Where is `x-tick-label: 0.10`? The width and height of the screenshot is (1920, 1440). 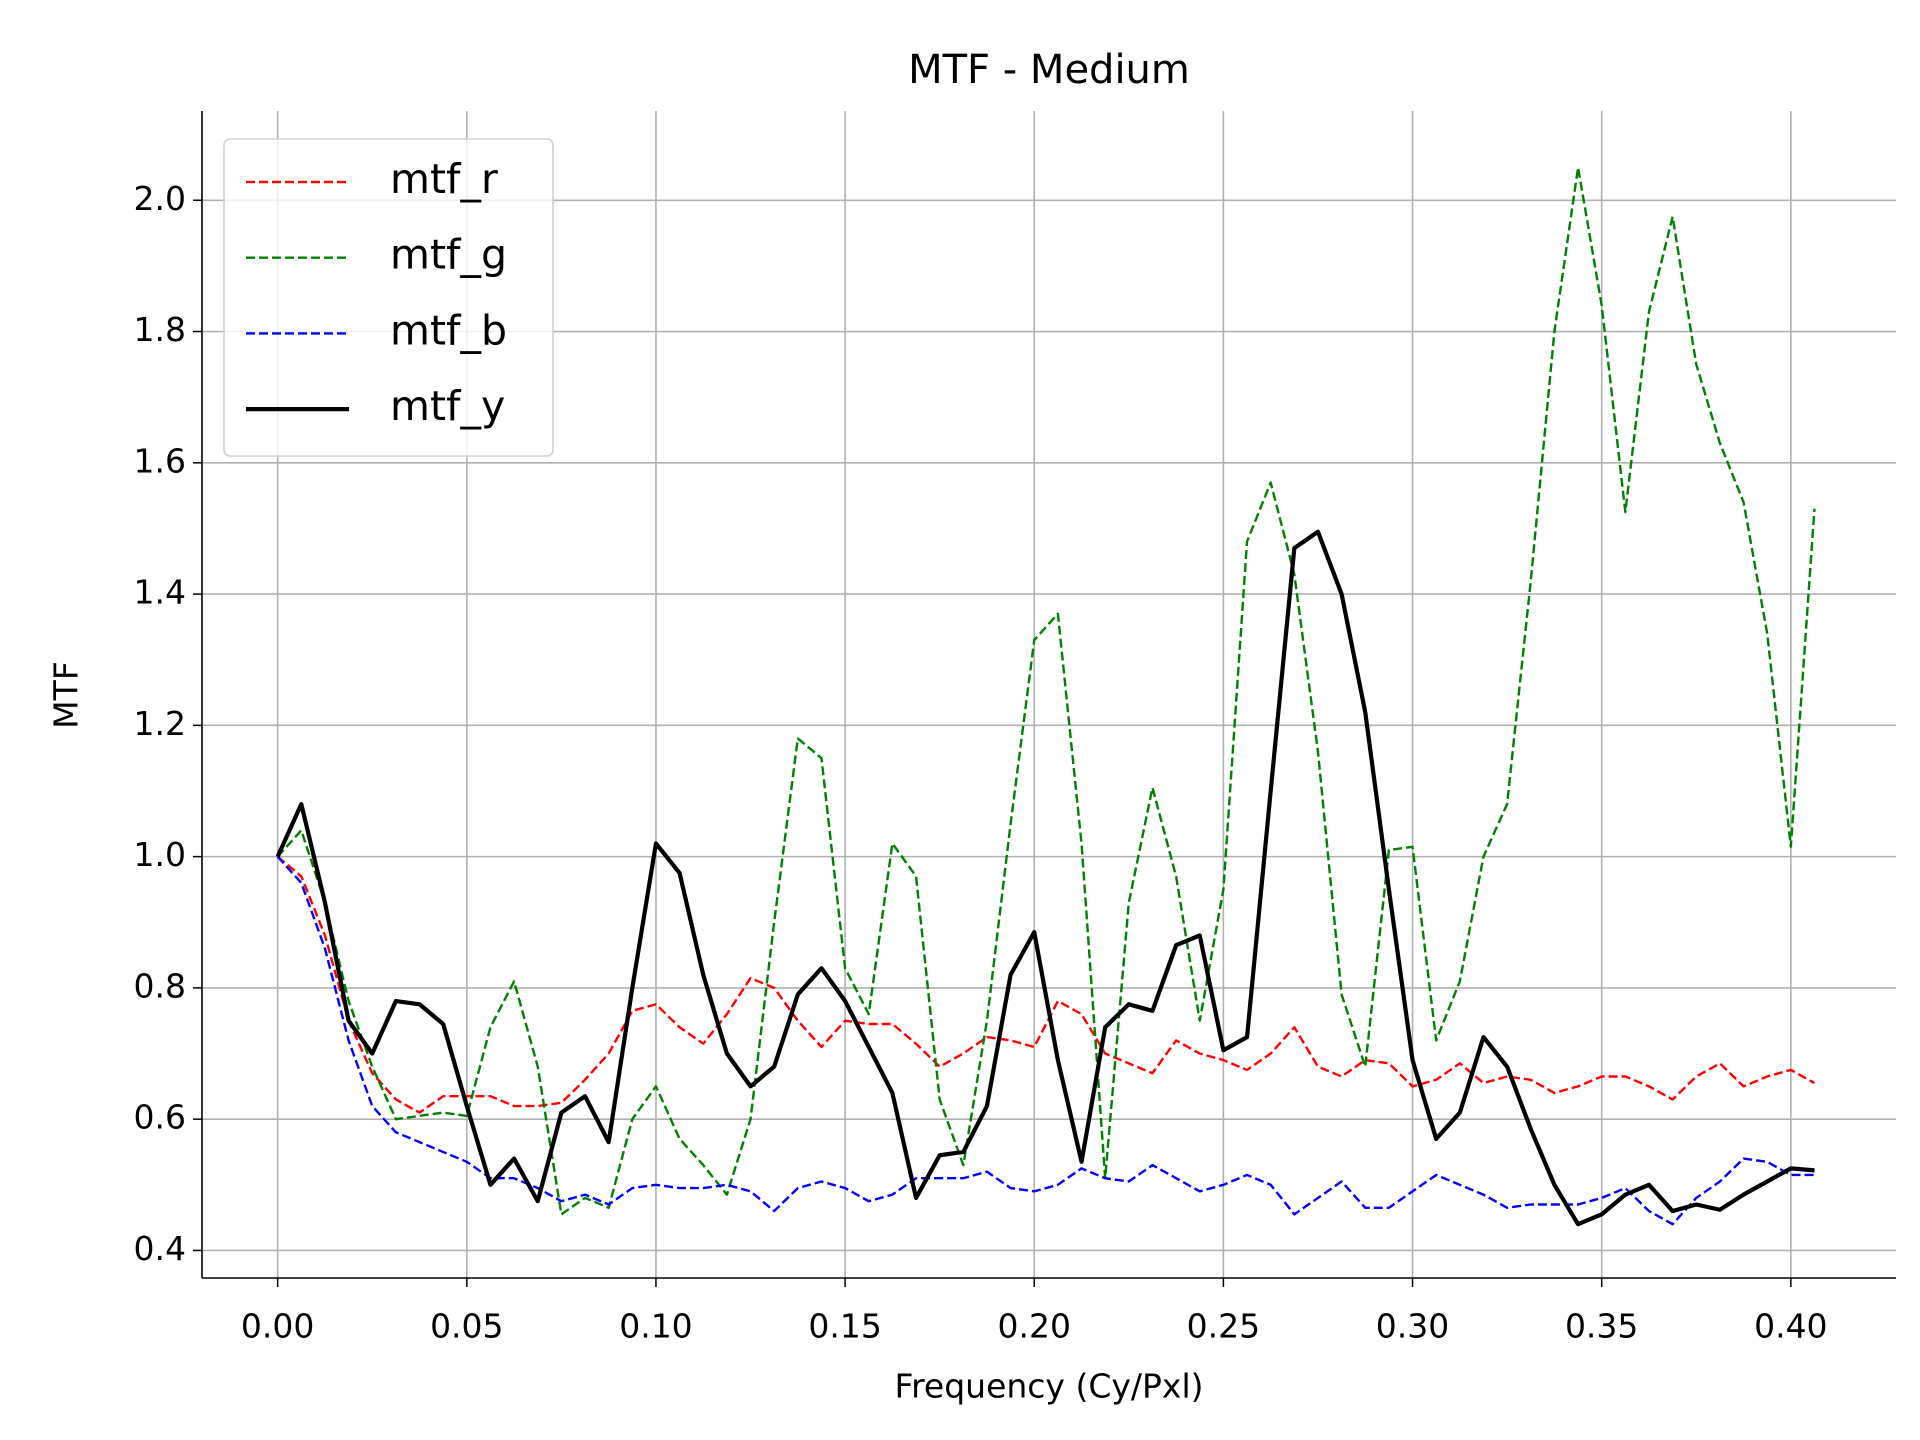 x-tick-label: 0.10 is located at coordinates (655, 1326).